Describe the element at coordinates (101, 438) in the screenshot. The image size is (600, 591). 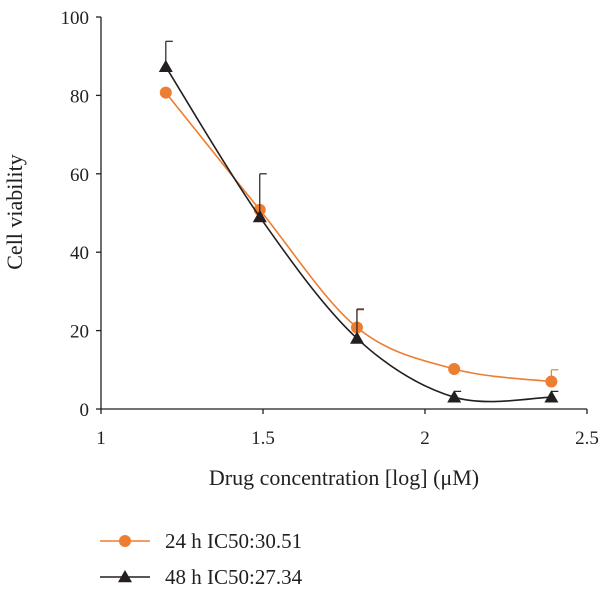
I see `x-tick-label: 1` at that location.